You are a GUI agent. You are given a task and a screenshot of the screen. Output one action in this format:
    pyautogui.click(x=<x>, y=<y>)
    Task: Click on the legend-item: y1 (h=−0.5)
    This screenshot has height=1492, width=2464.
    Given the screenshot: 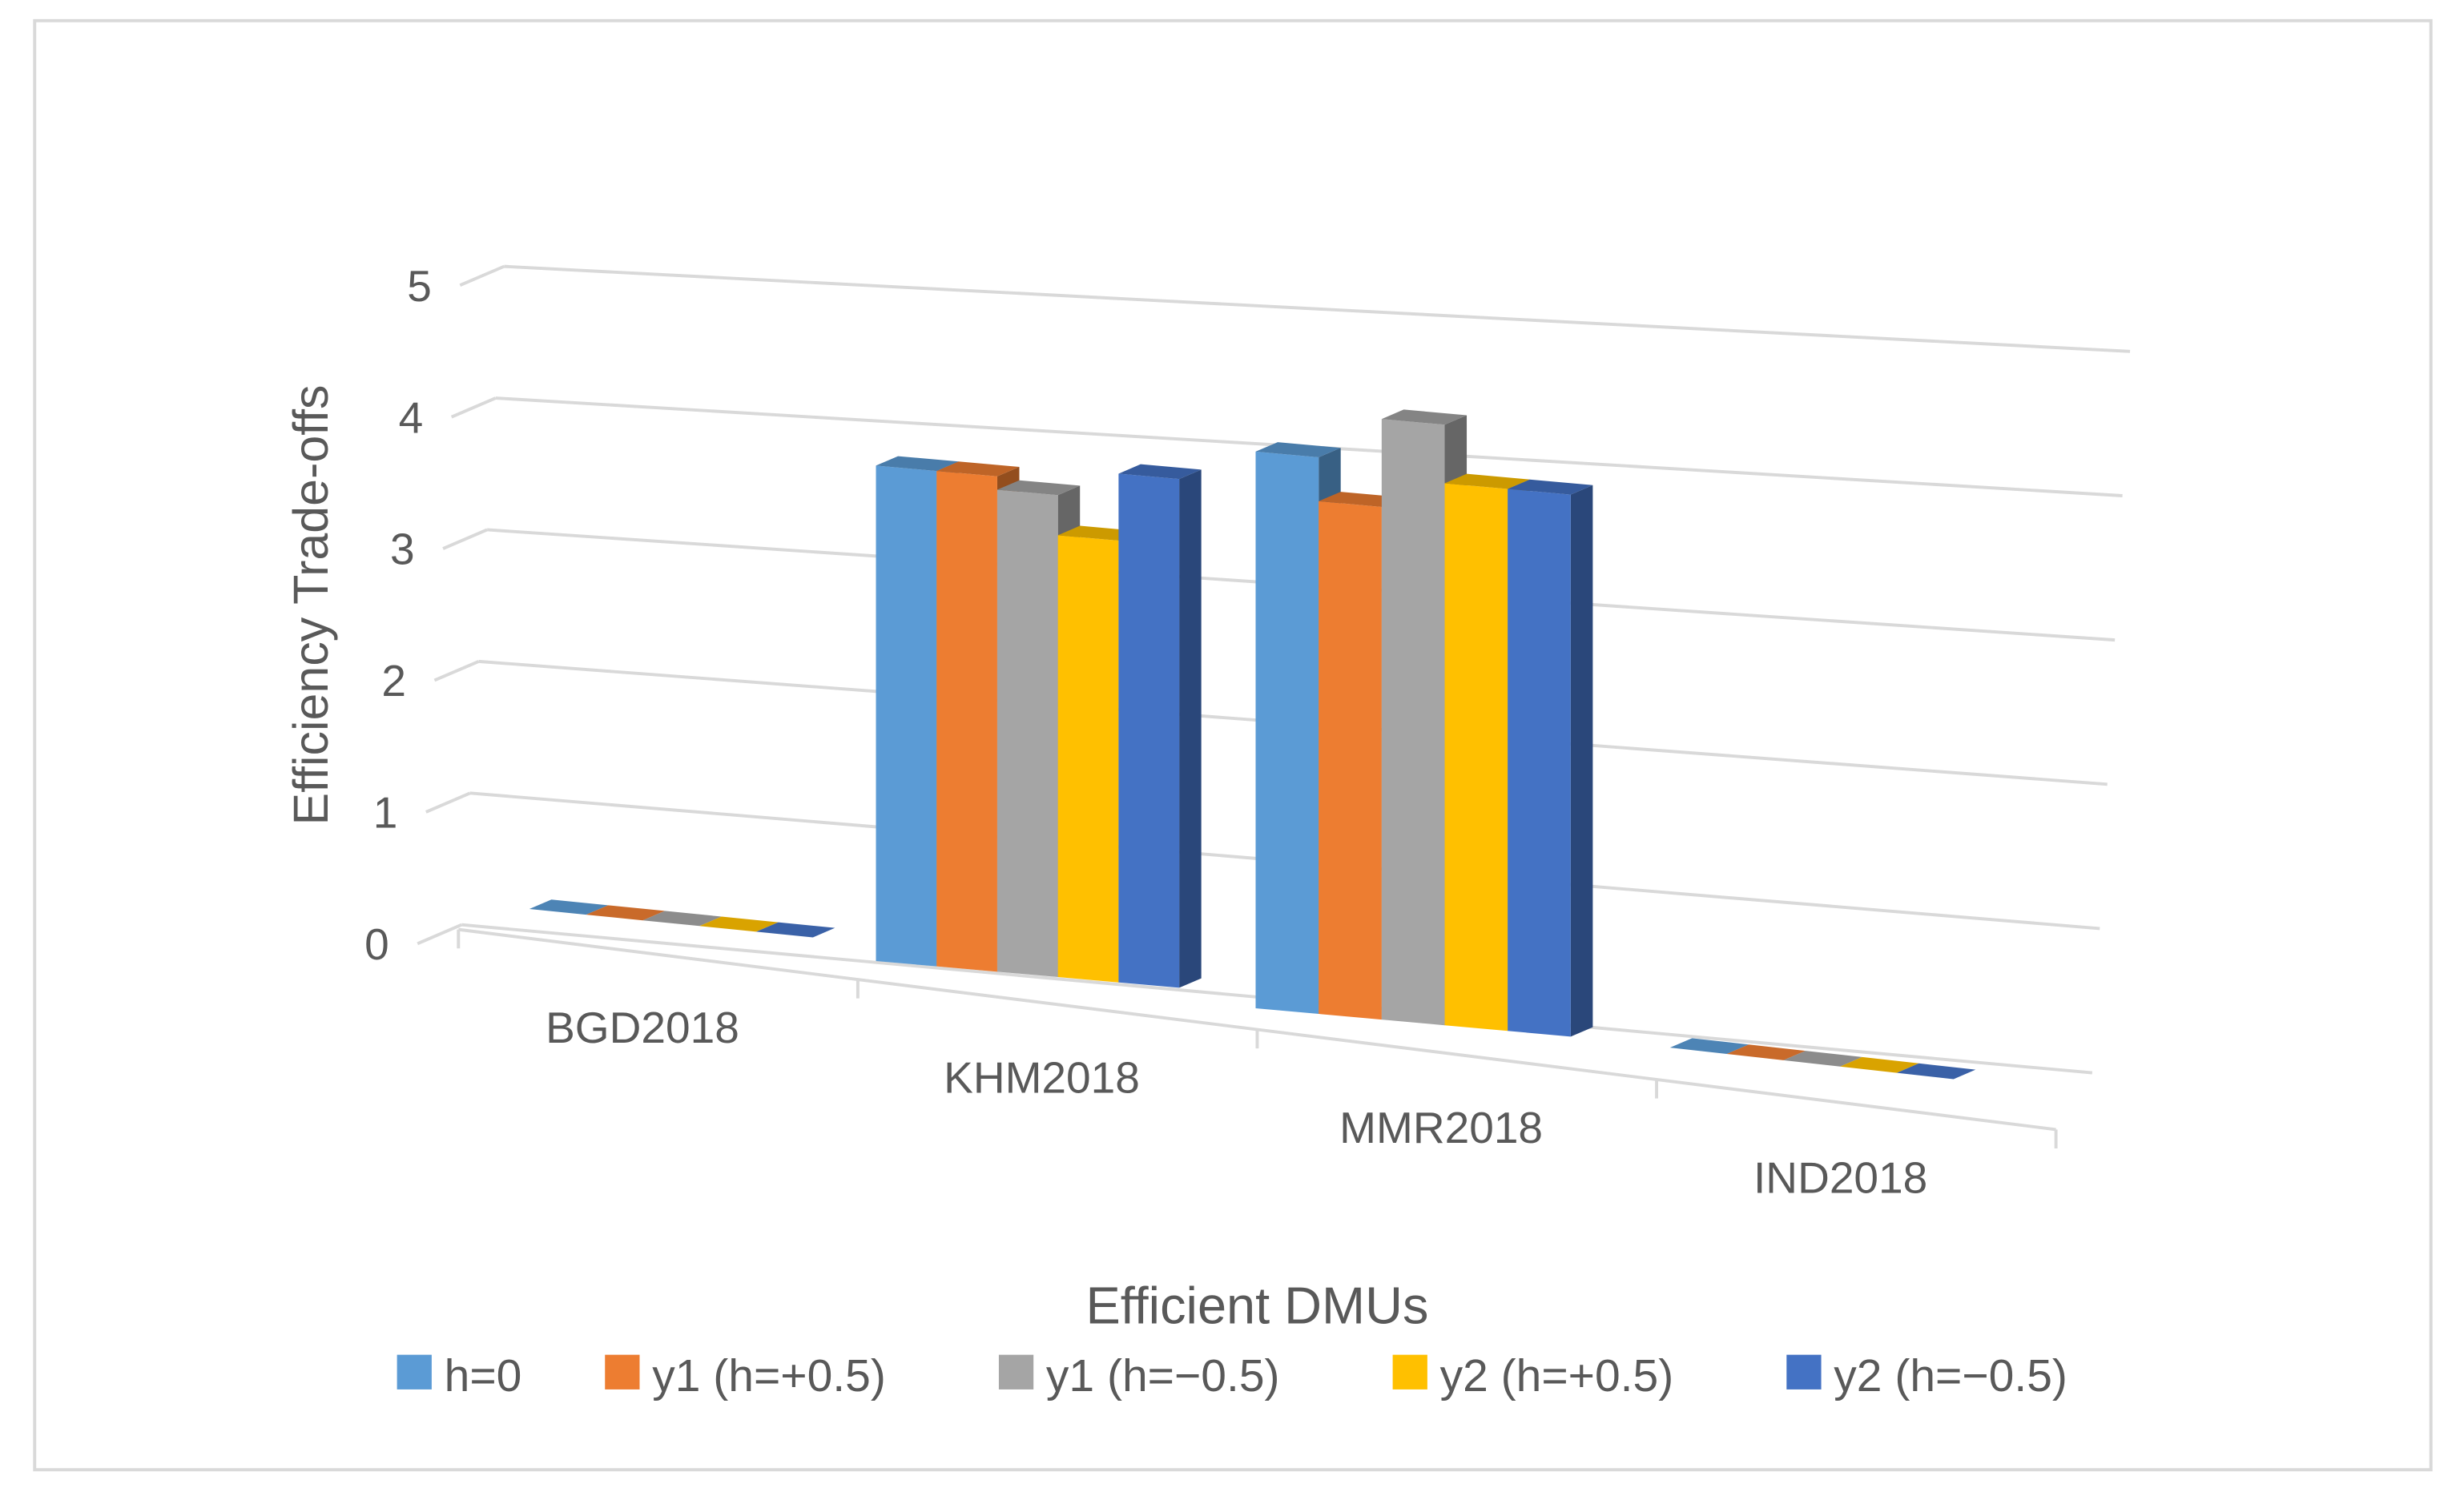 What is the action you would take?
    pyautogui.click(x=1139, y=1376)
    